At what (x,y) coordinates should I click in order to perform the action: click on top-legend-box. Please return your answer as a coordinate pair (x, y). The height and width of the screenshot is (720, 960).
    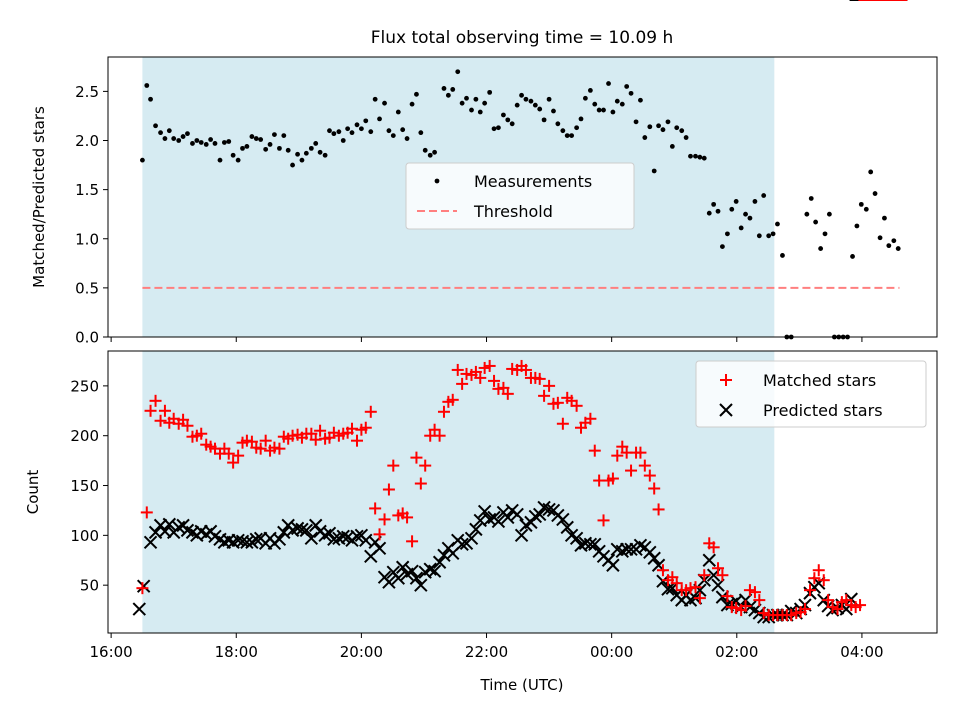
    Looking at the image, I should click on (520, 196).